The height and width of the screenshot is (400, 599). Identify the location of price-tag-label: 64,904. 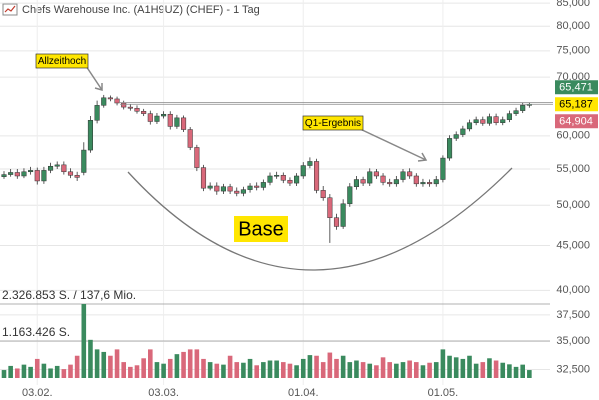
(576, 122).